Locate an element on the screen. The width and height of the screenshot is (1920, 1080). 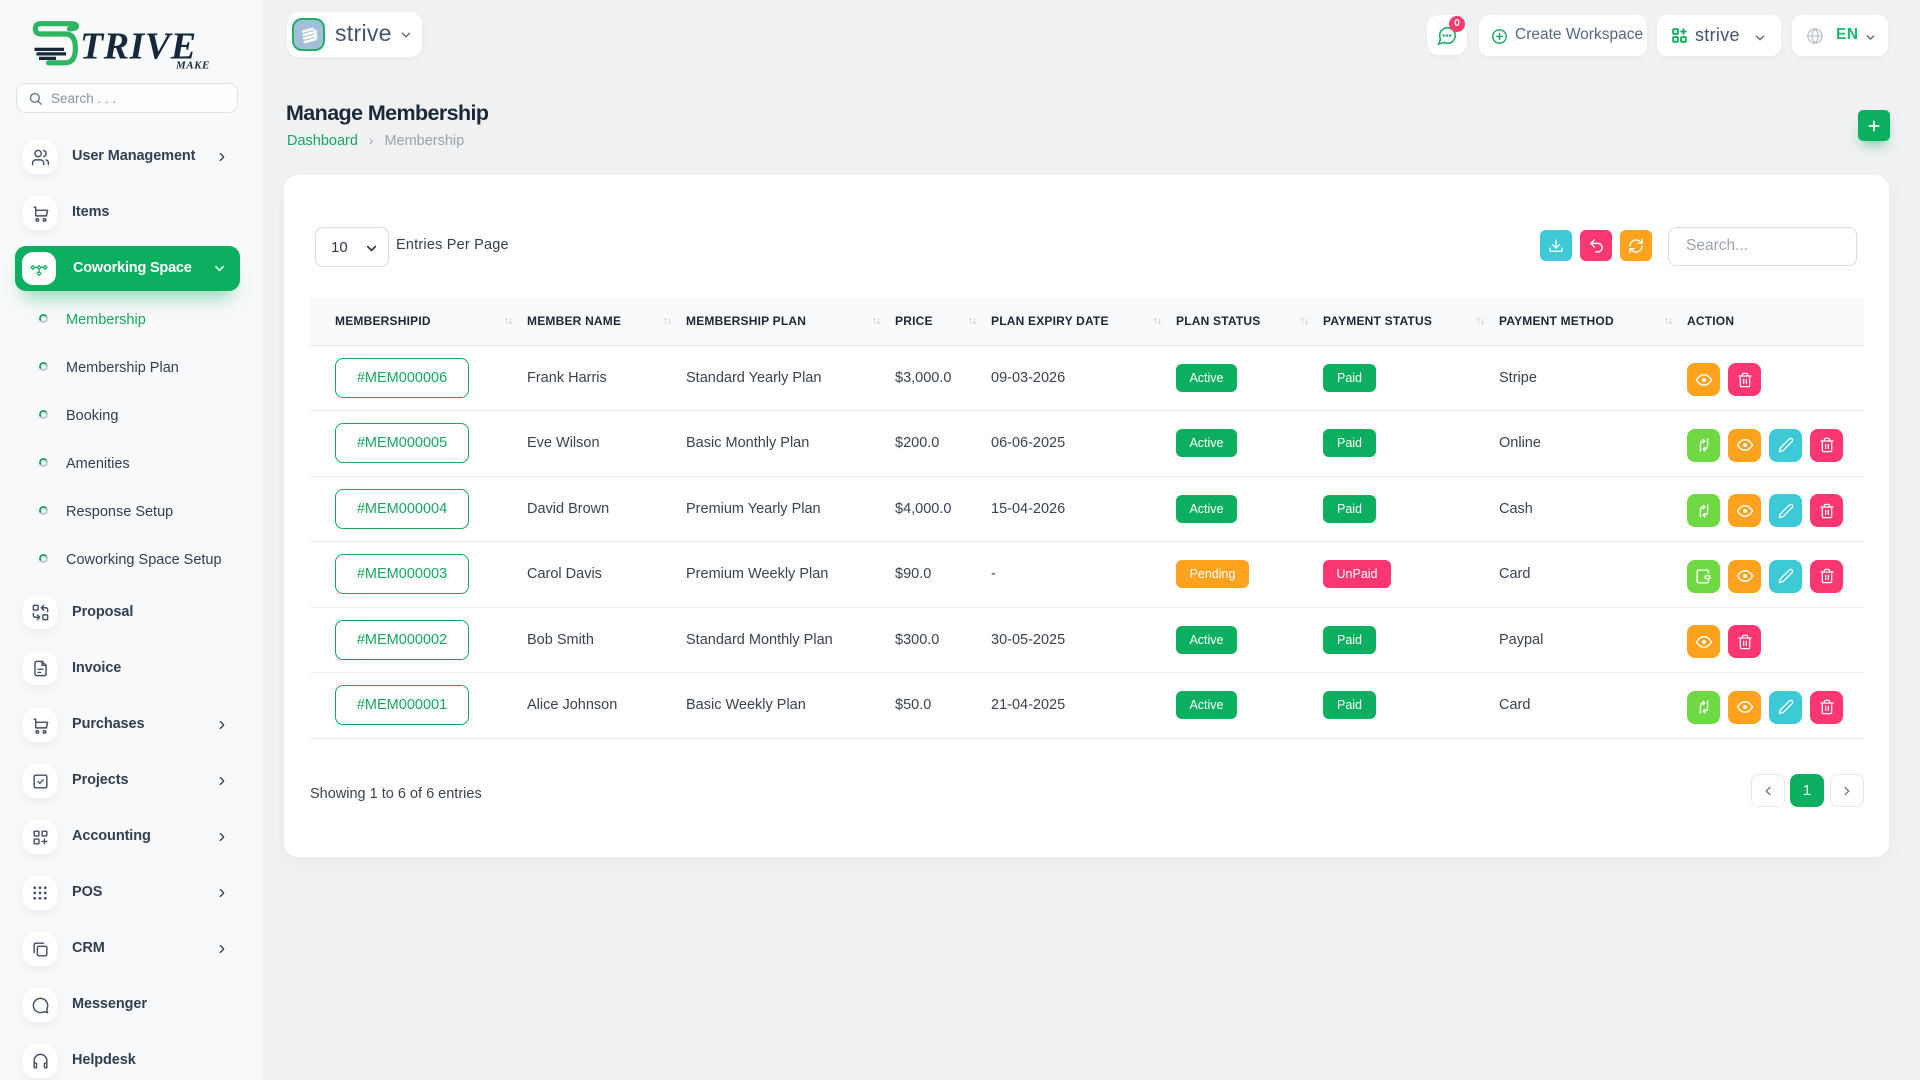
svg-text: TRIVE is located at coordinates (138, 47).